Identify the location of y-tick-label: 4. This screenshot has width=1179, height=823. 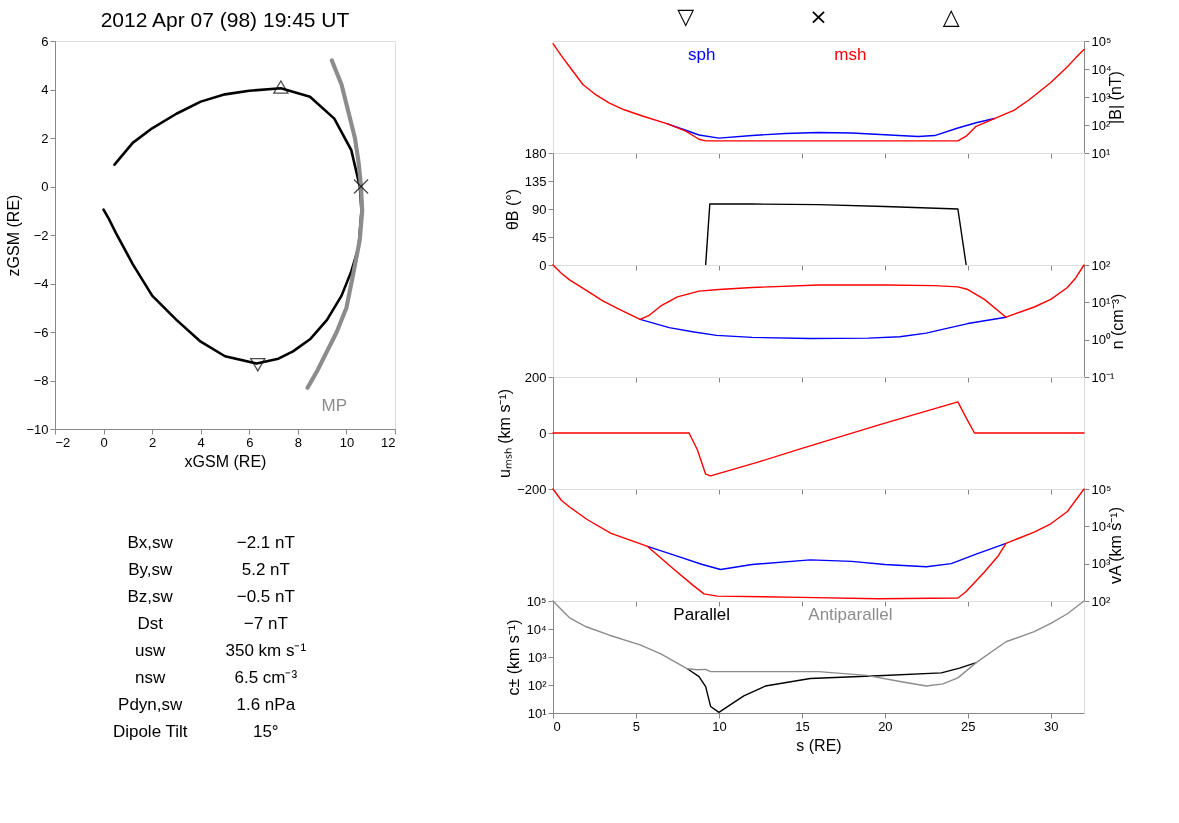
(45, 89).